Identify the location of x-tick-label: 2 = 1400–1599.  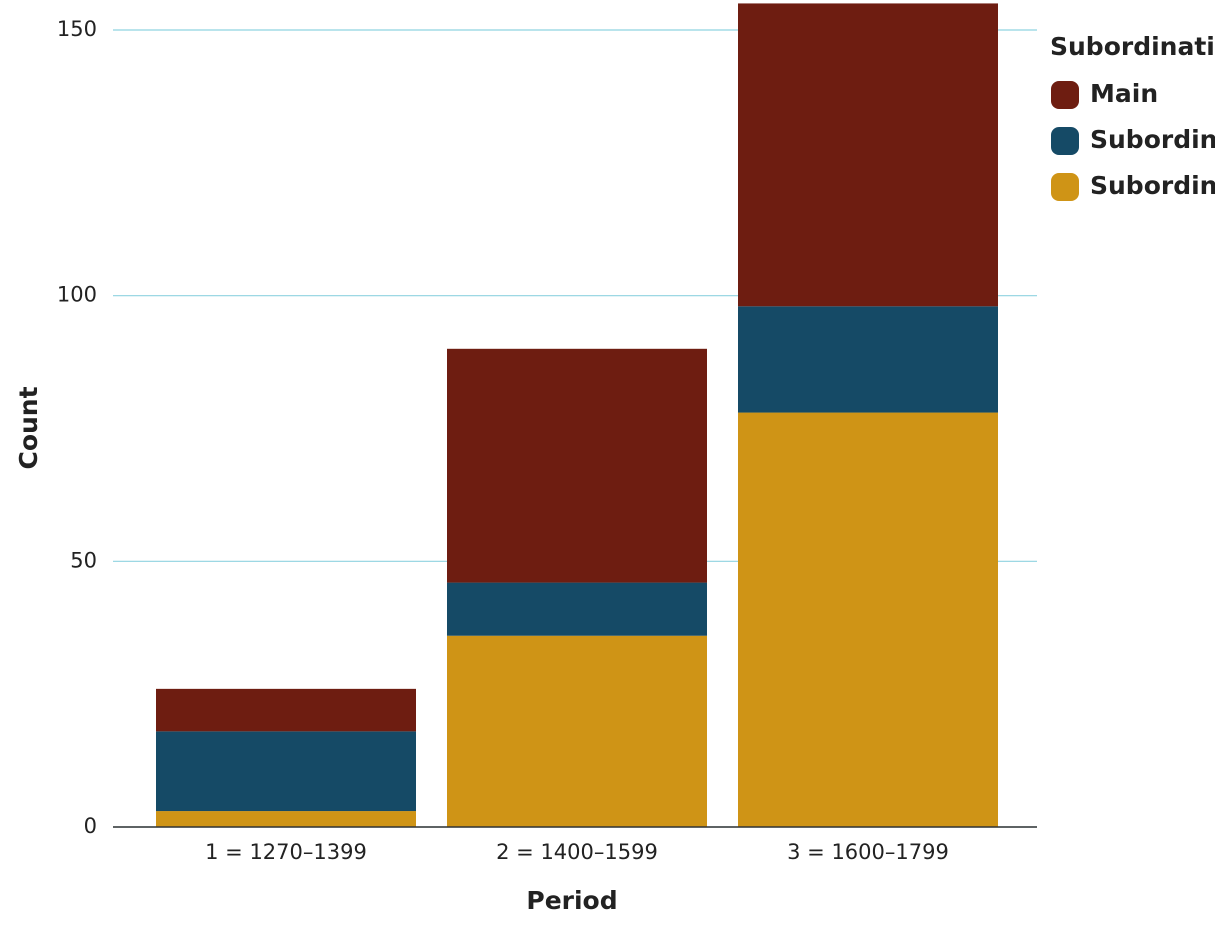
(577, 852).